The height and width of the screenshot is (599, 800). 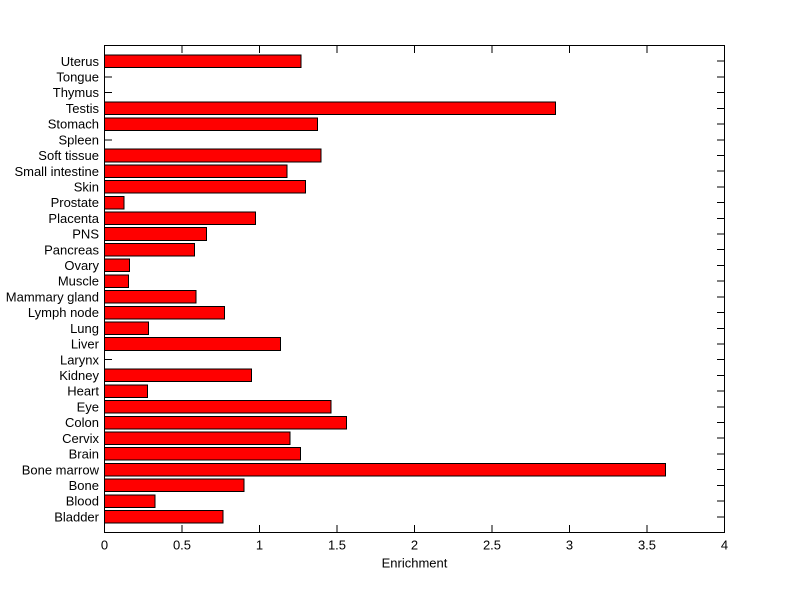 I want to click on svg-text: Prostate, so click(x=75, y=202).